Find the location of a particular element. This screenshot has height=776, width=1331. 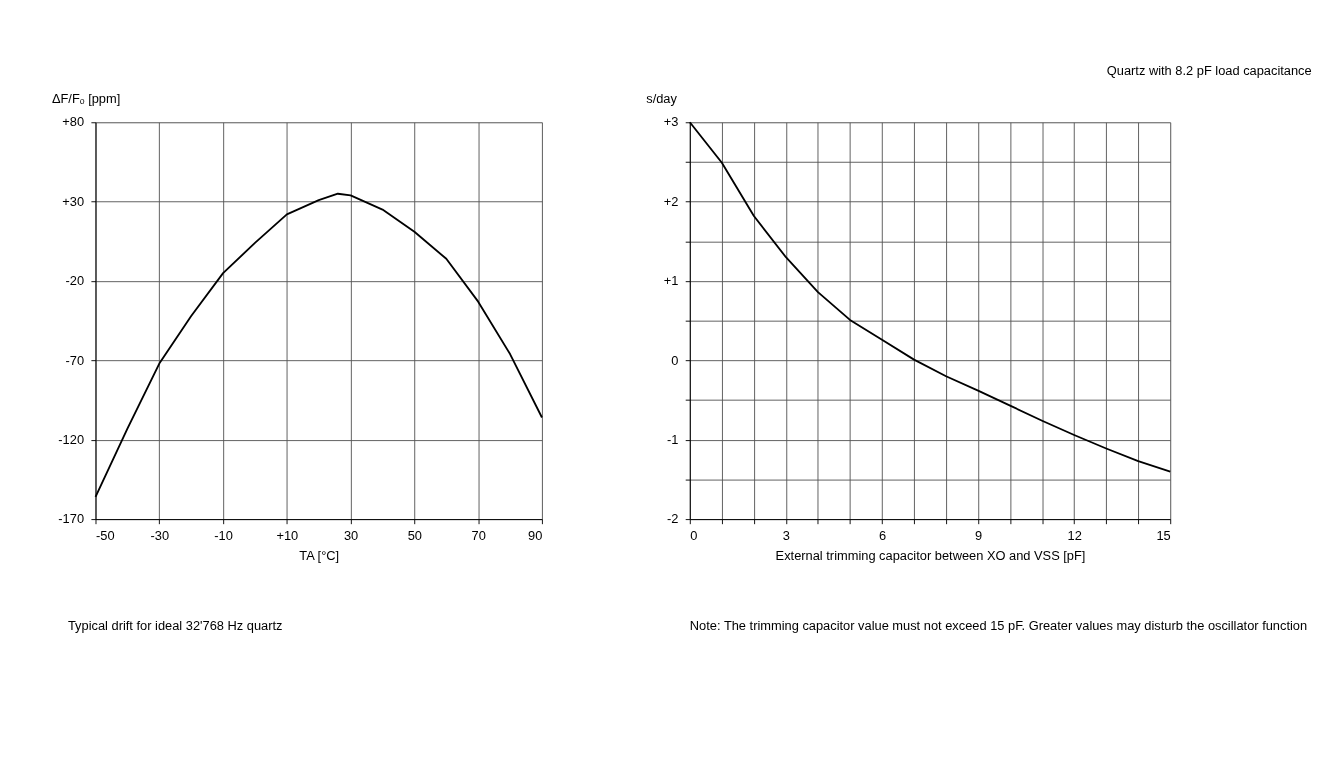

y-axis-title: s/day is located at coordinates (662, 99).